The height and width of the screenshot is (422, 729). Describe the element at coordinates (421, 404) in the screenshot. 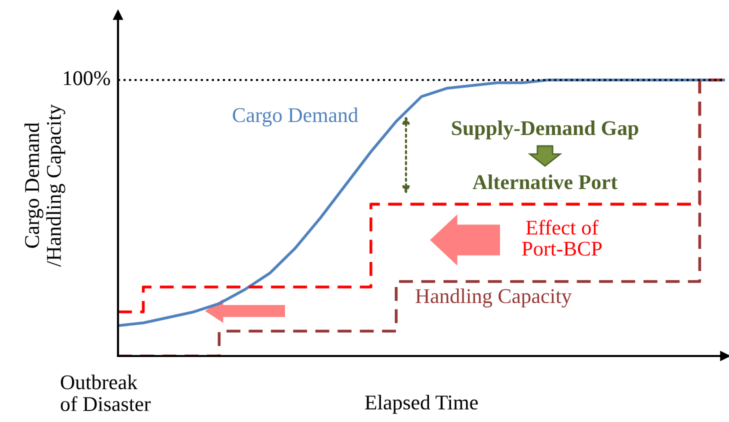

I see `x-axis-title: Elapsed Time` at that location.